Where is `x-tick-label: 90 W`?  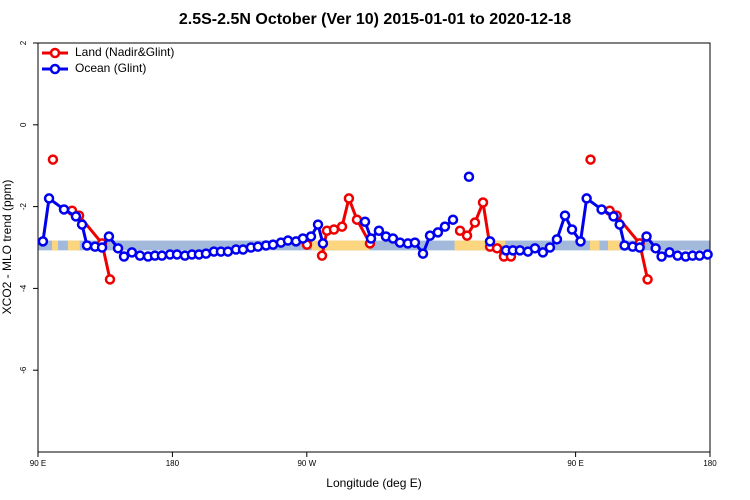 x-tick-label: 90 W is located at coordinates (306, 463).